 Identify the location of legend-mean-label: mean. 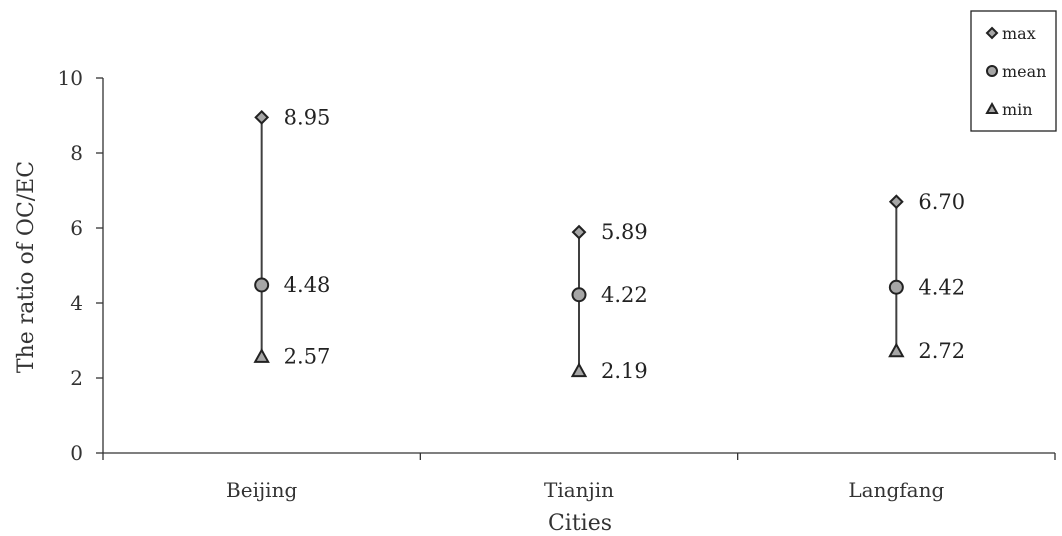
(1024, 71).